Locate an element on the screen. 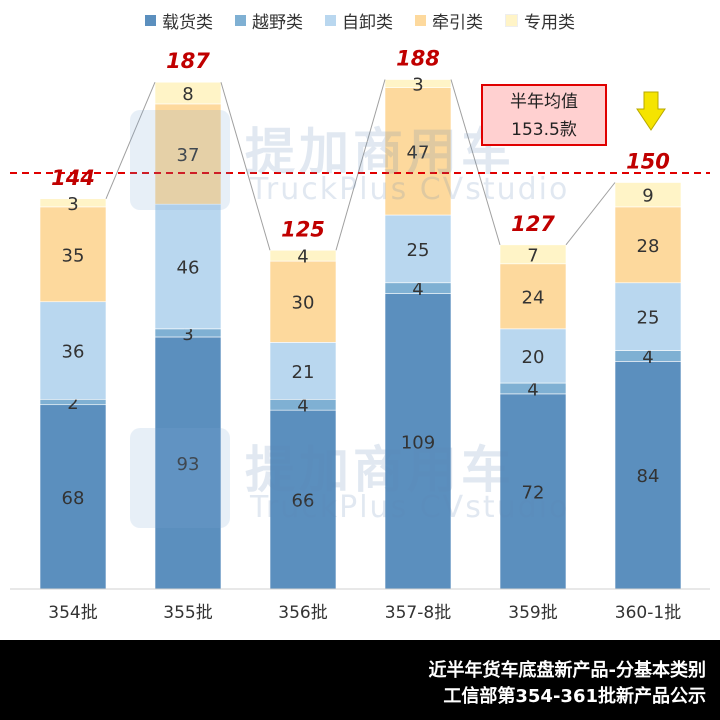 The height and width of the screenshot is (720, 720). legend-label: 越野类 is located at coordinates (277, 23).